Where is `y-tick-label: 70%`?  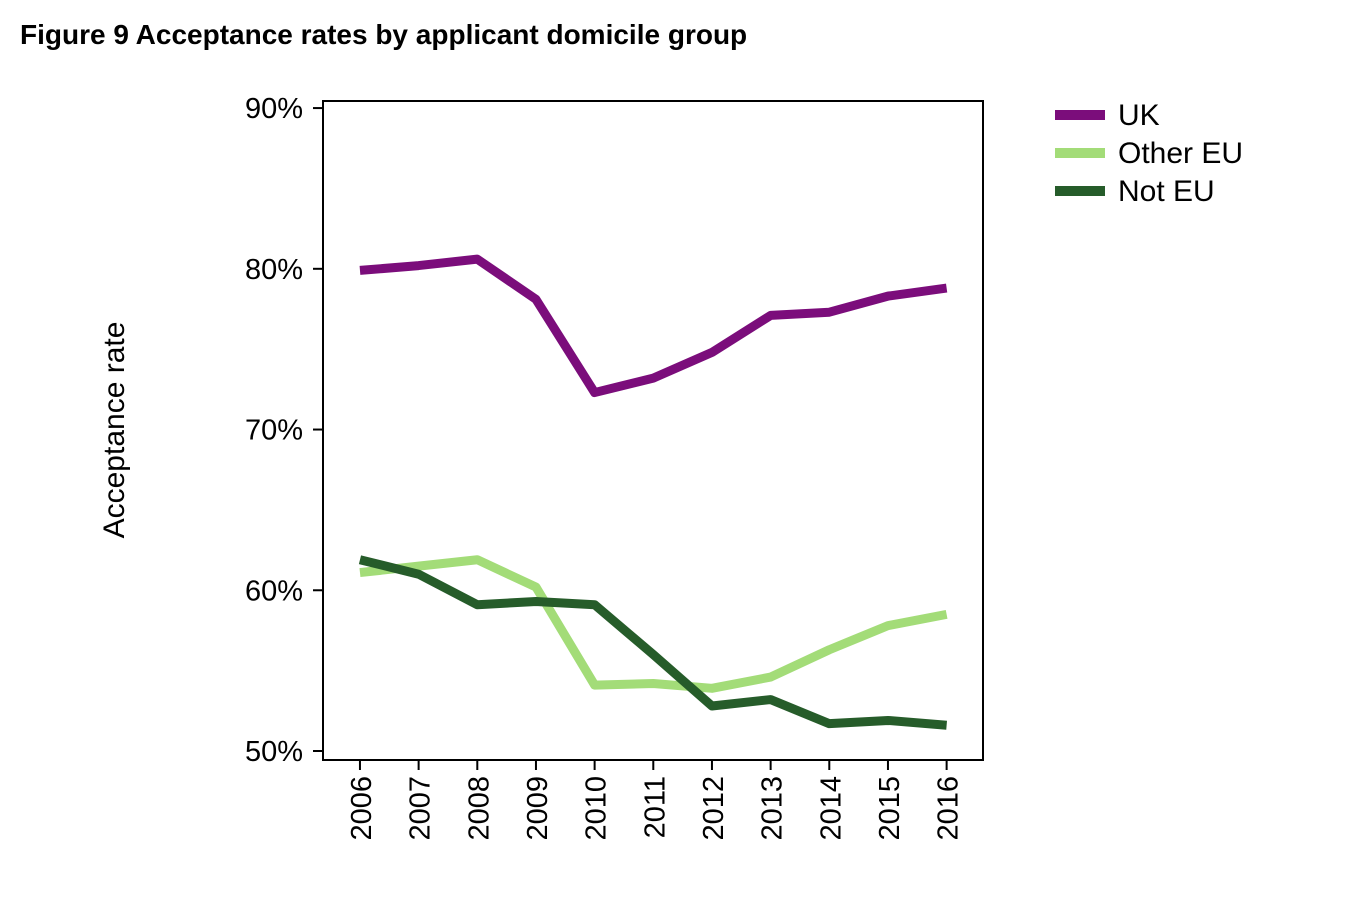 y-tick-label: 70% is located at coordinates (274, 431).